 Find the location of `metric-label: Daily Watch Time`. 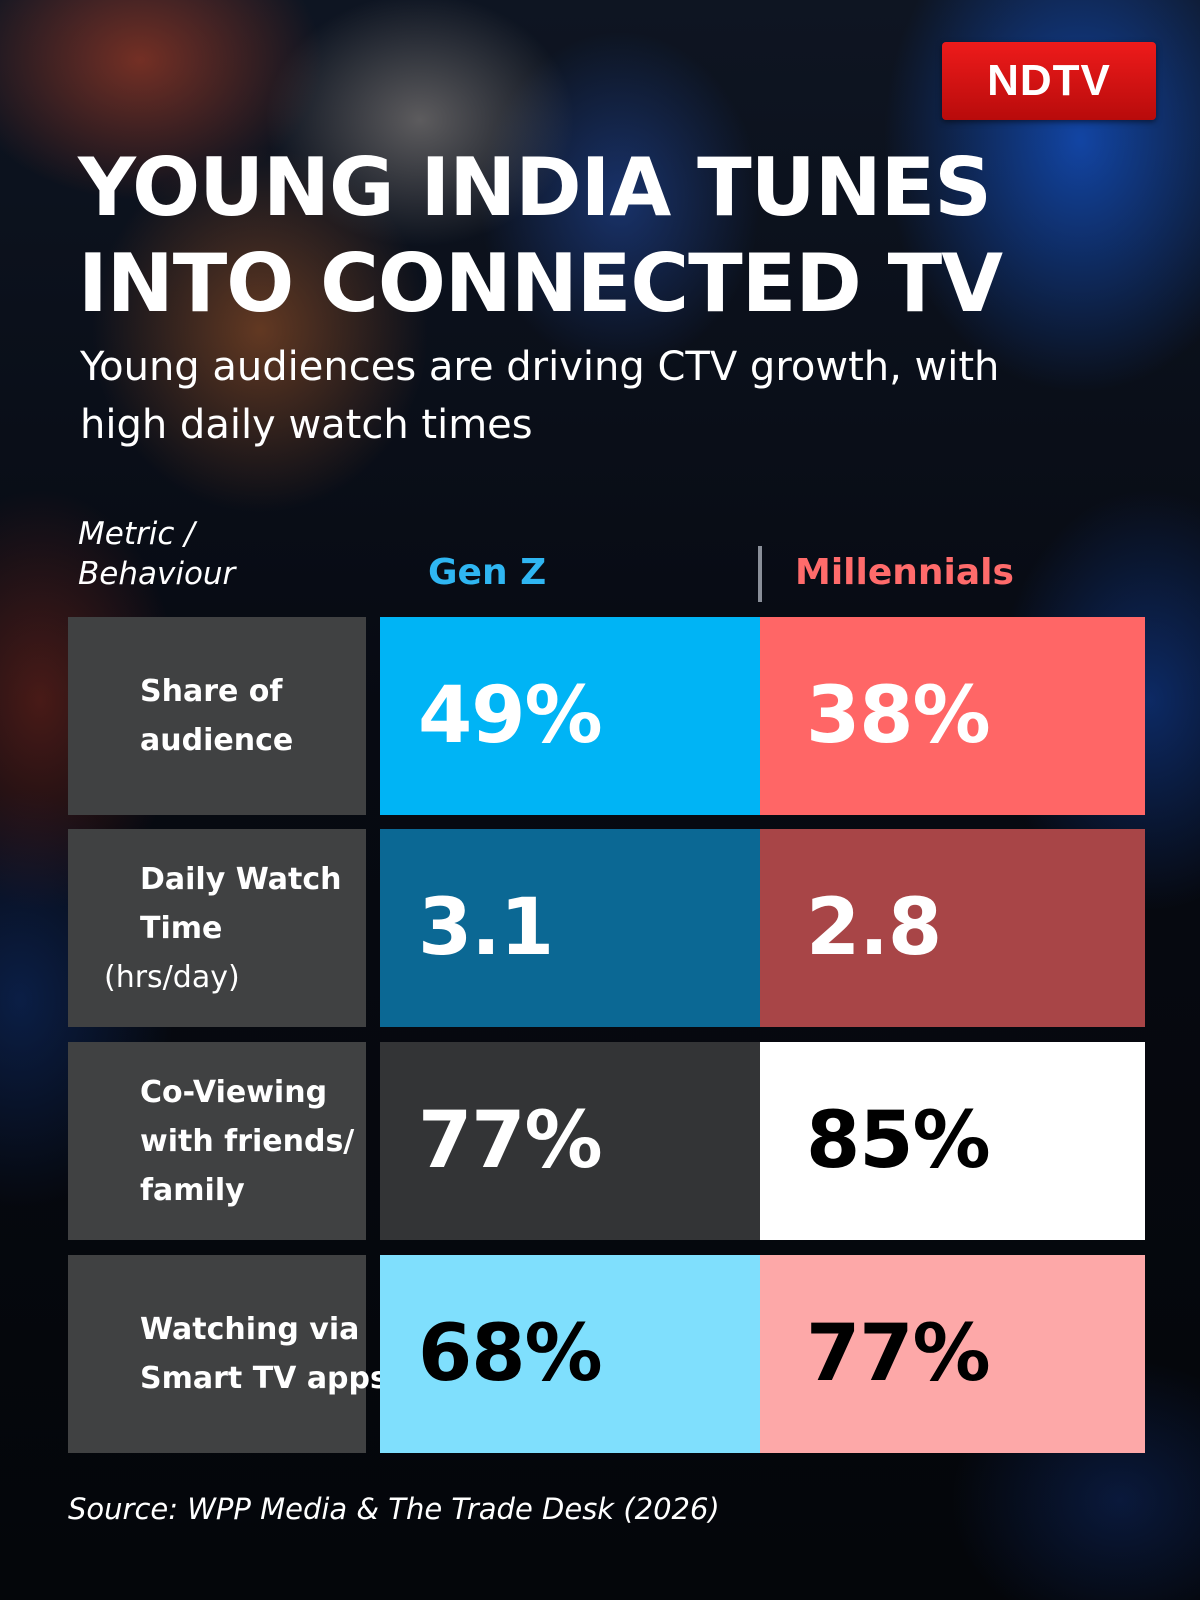

metric-label: Daily Watch Time is located at coordinates (241, 903).